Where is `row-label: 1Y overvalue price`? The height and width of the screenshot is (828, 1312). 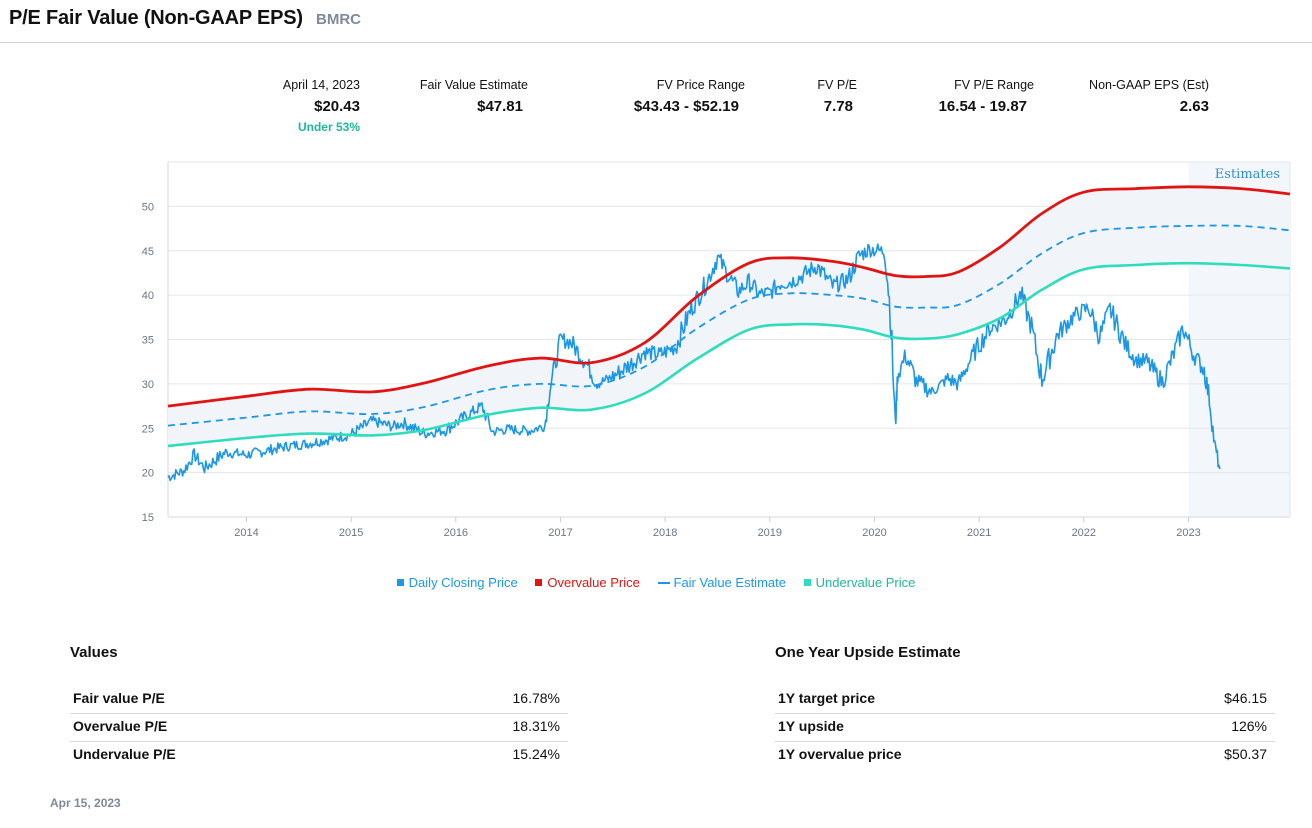
row-label: 1Y overvalue price is located at coordinates (840, 754).